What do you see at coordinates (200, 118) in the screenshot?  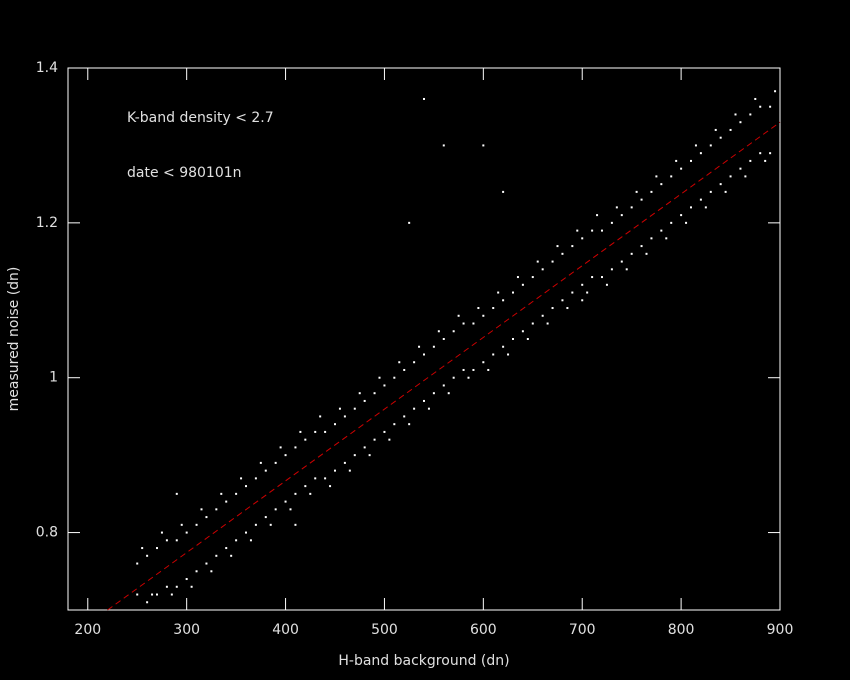 I see `annotation: K-band density < 2.7` at bounding box center [200, 118].